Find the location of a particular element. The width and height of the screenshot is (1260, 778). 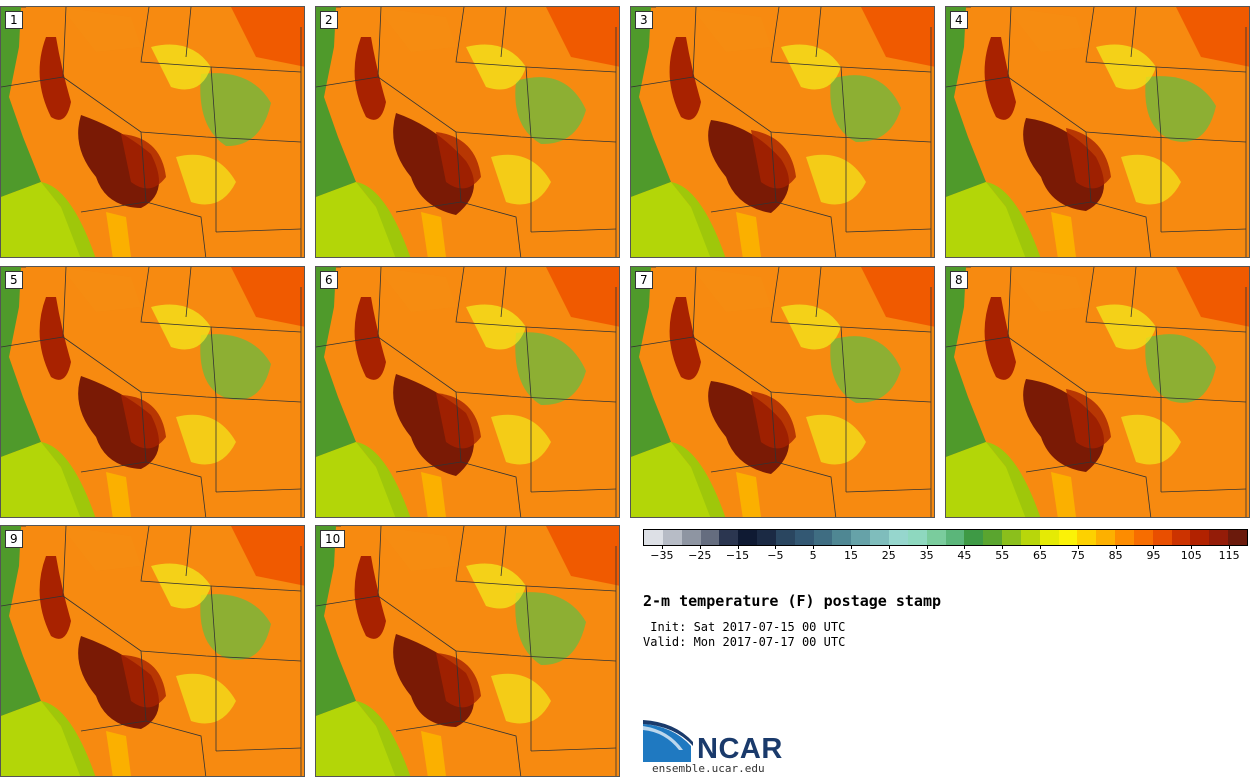

init-time: Init: Sat 2017-07-15 00 UTC is located at coordinates (744, 627).